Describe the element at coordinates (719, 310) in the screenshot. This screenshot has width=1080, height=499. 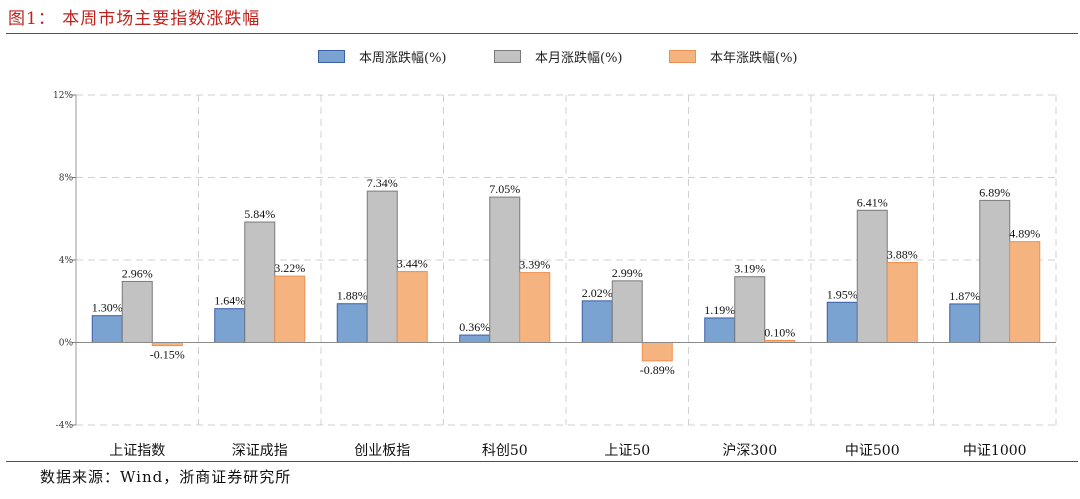
I see `data-label: 1.19%` at that location.